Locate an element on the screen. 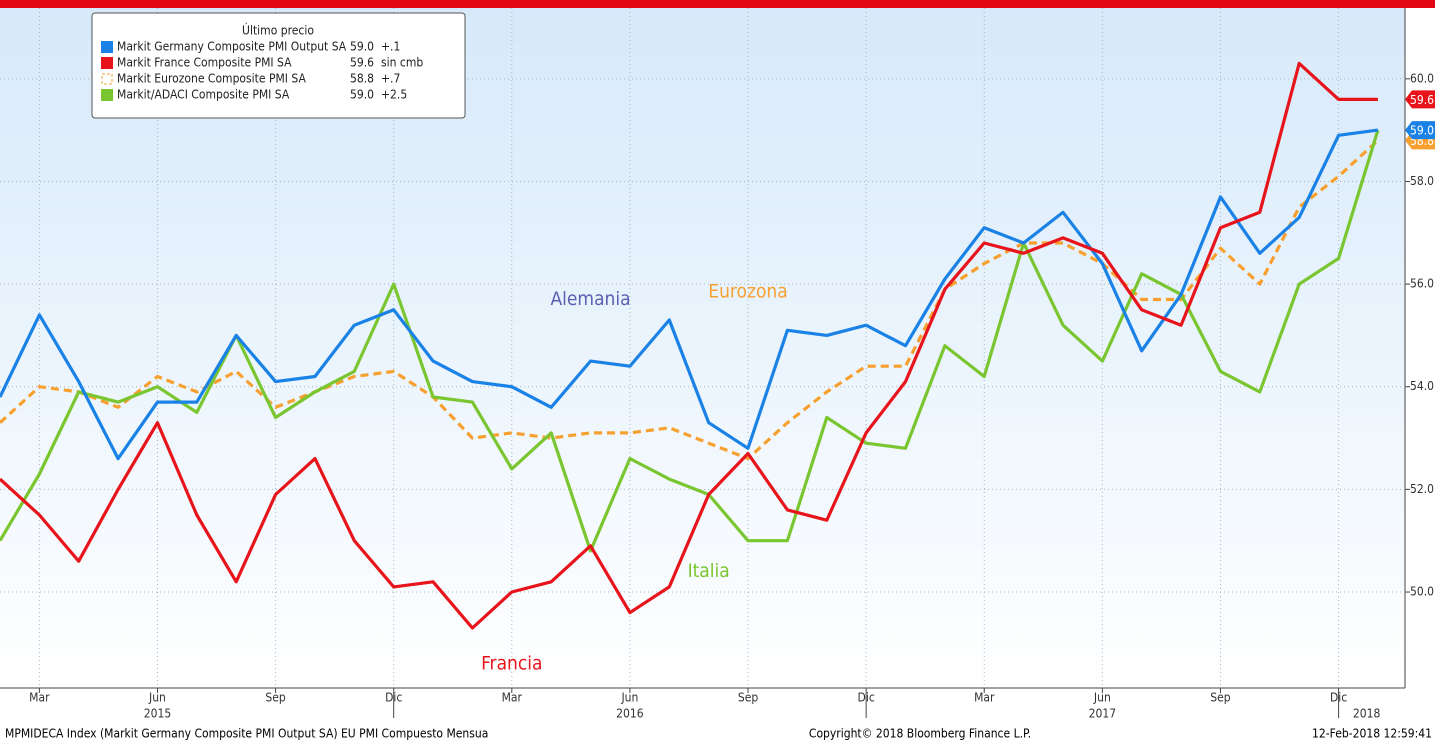 The height and width of the screenshot is (747, 1435). year-label: 2016 is located at coordinates (630, 714).